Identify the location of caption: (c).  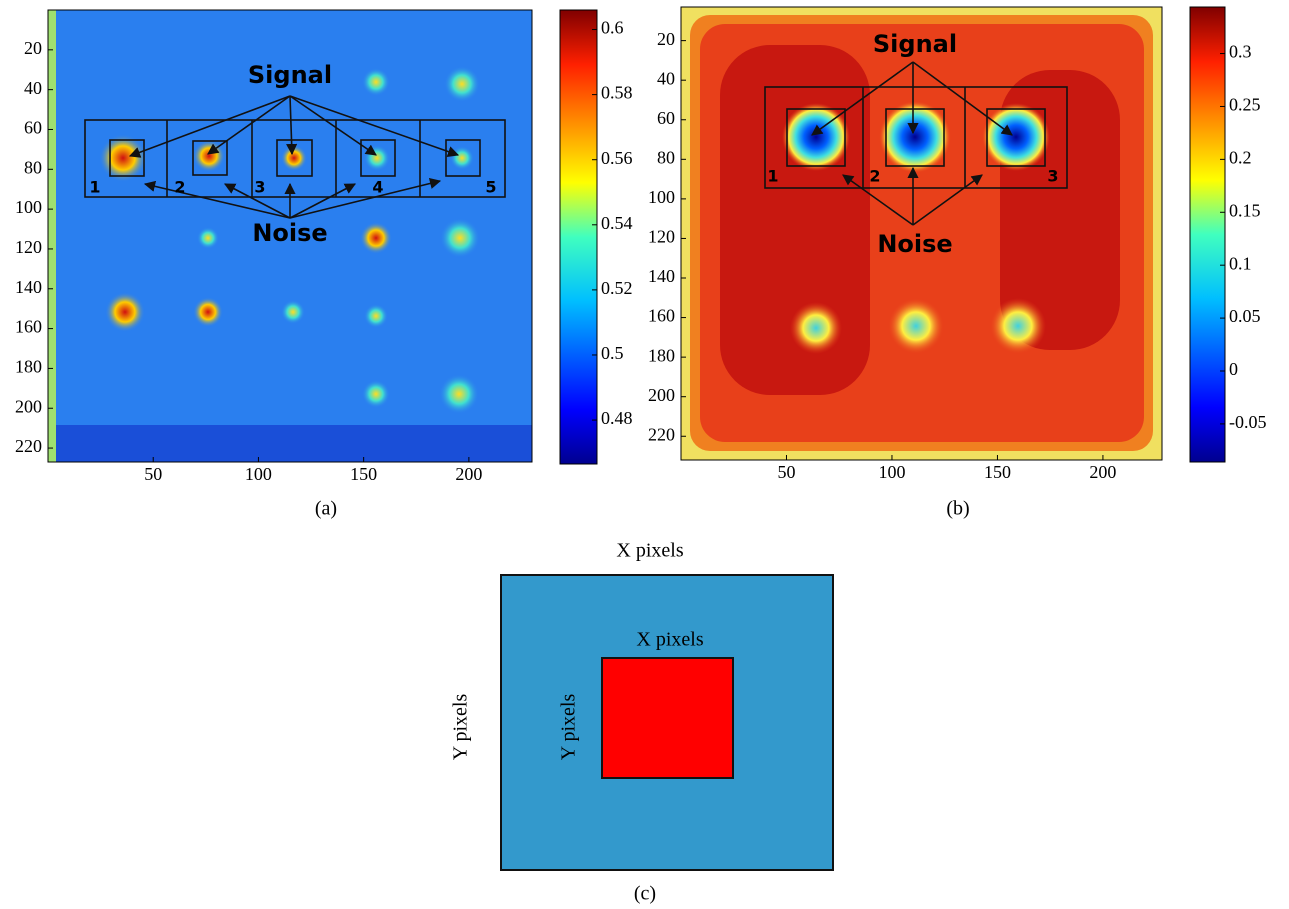
(645, 894).